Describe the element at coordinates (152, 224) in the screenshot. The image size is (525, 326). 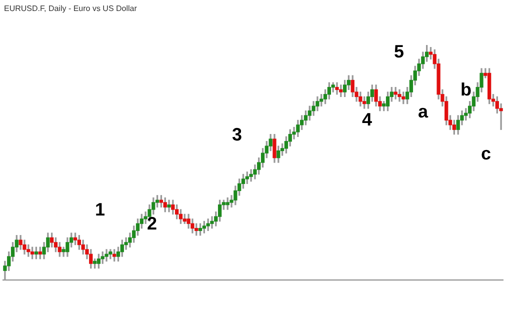
I see `annotation: 2` at that location.